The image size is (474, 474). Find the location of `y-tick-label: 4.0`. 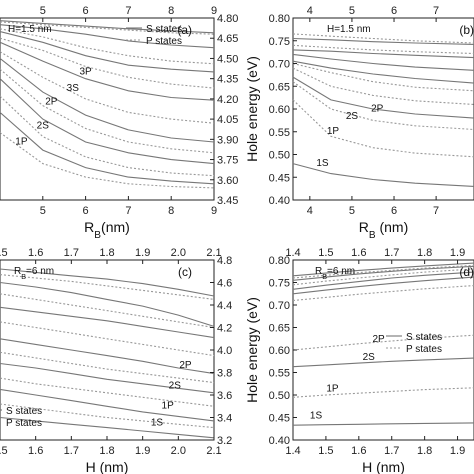

y-tick-label: 4.0 is located at coordinates (224, 351).